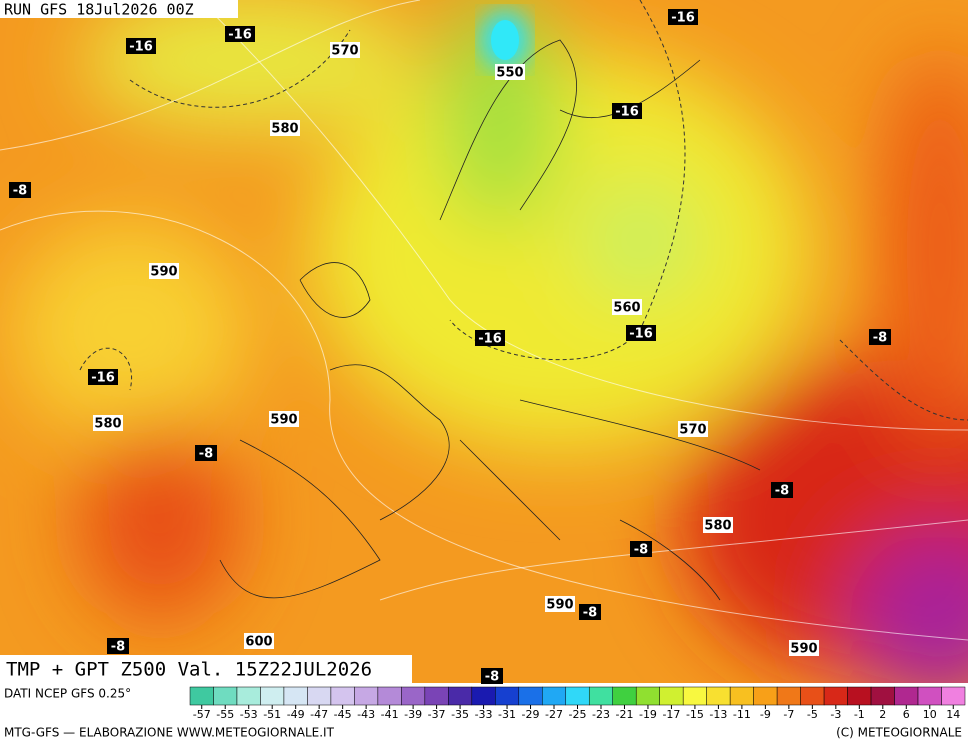 This screenshot has height=745, width=968. Describe the element at coordinates (67, 694) in the screenshot. I see `source: DATI NCEP GFS 0.25°` at that location.